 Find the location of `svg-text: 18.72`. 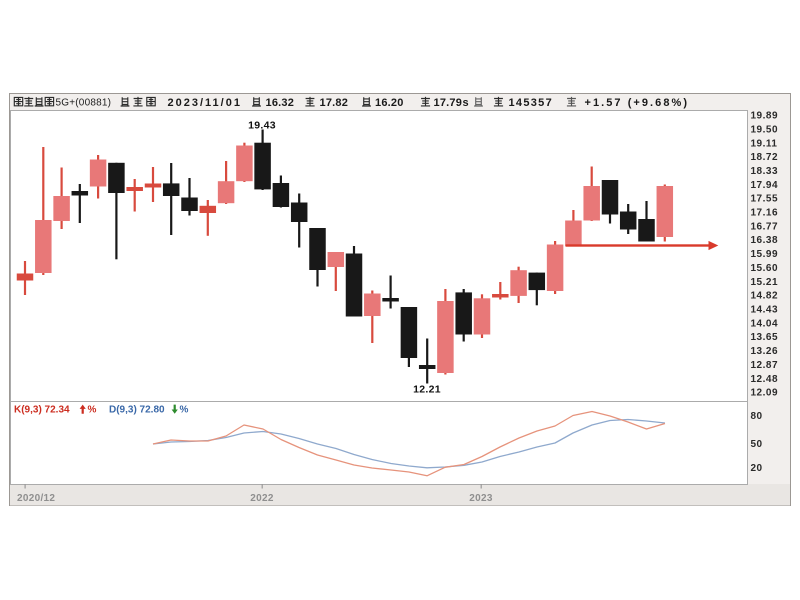

svg-text: 18.72 is located at coordinates (765, 157).